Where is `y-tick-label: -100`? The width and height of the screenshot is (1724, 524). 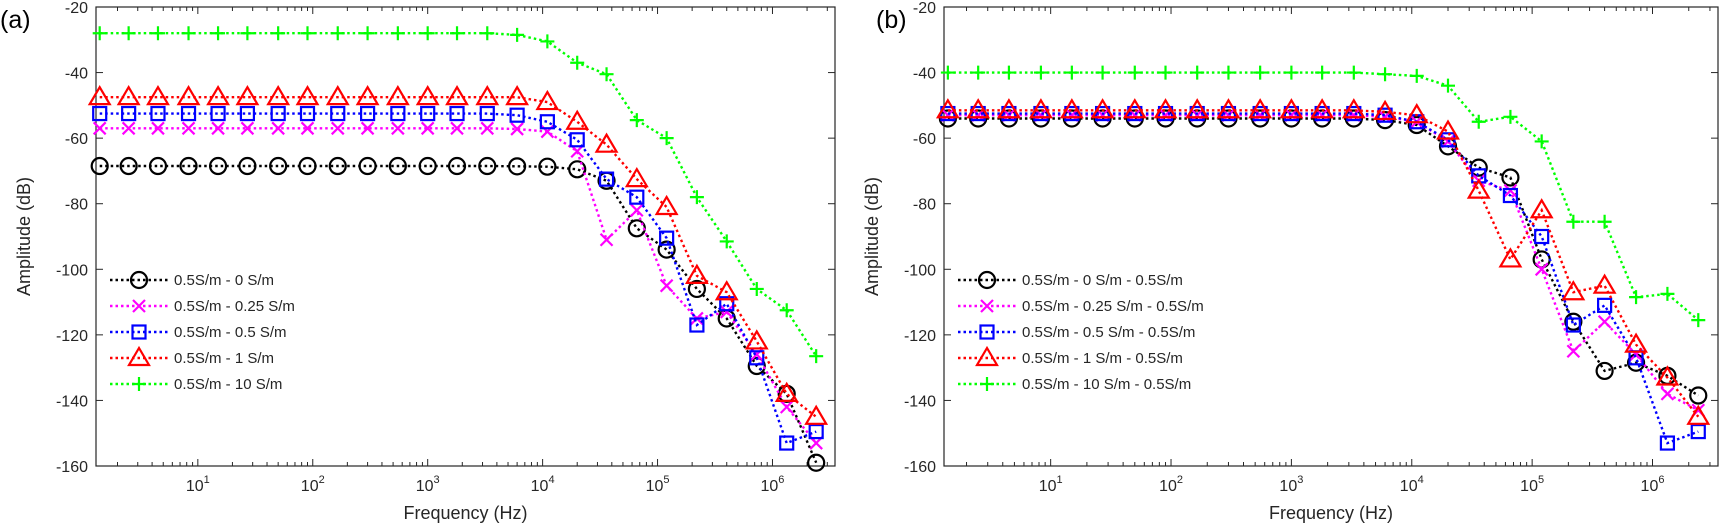 y-tick-label: -100 is located at coordinates (72, 270).